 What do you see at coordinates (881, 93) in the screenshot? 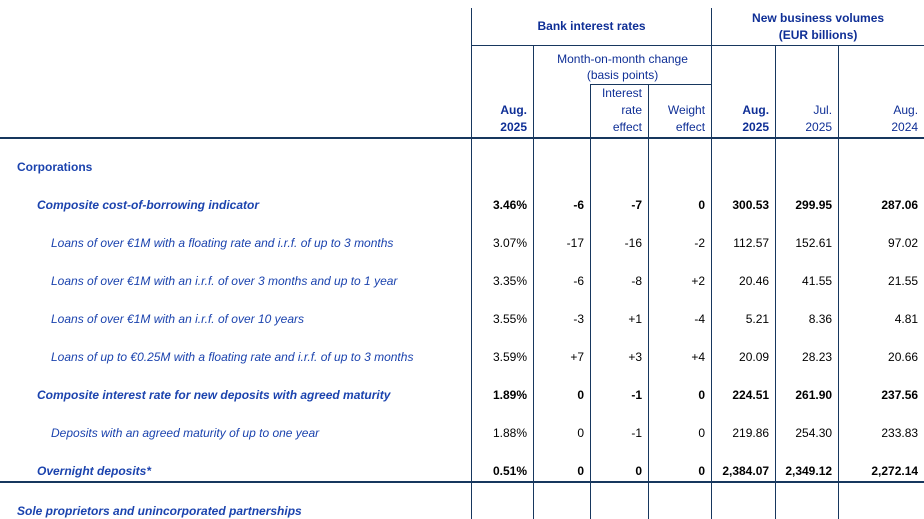
I see `volume-aug-2024-header: Aug. 2024` at bounding box center [881, 93].